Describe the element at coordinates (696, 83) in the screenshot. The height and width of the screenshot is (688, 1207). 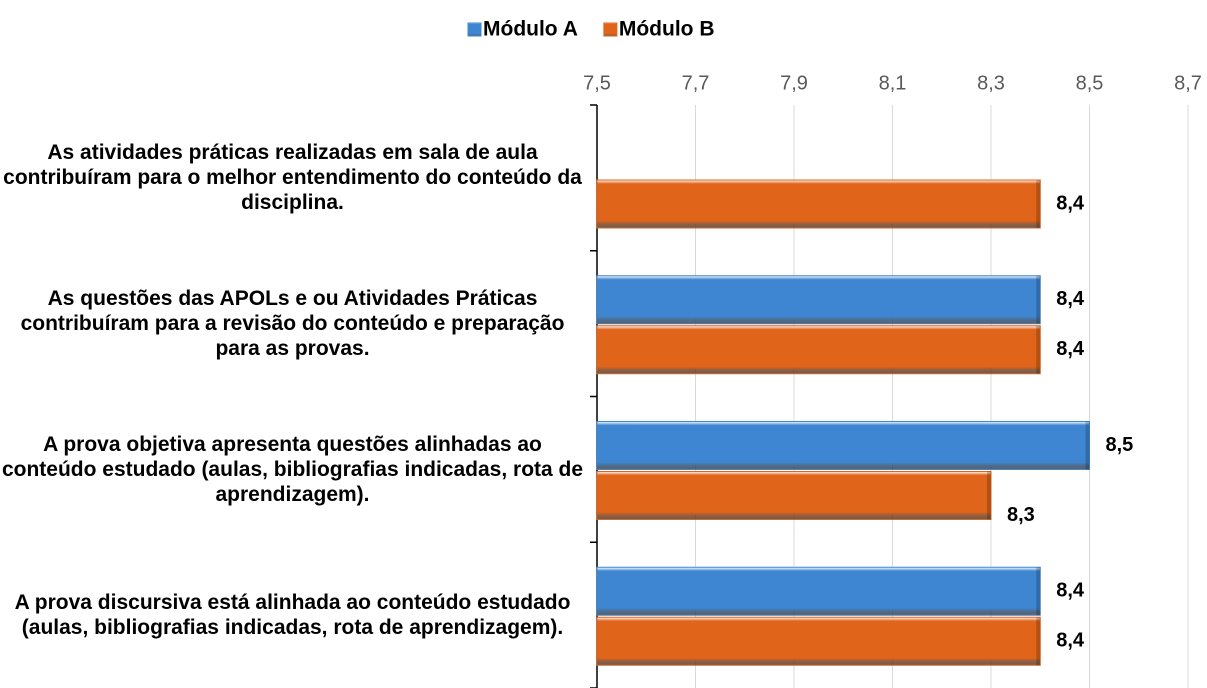
I see `x-tick-label: 7,7` at that location.